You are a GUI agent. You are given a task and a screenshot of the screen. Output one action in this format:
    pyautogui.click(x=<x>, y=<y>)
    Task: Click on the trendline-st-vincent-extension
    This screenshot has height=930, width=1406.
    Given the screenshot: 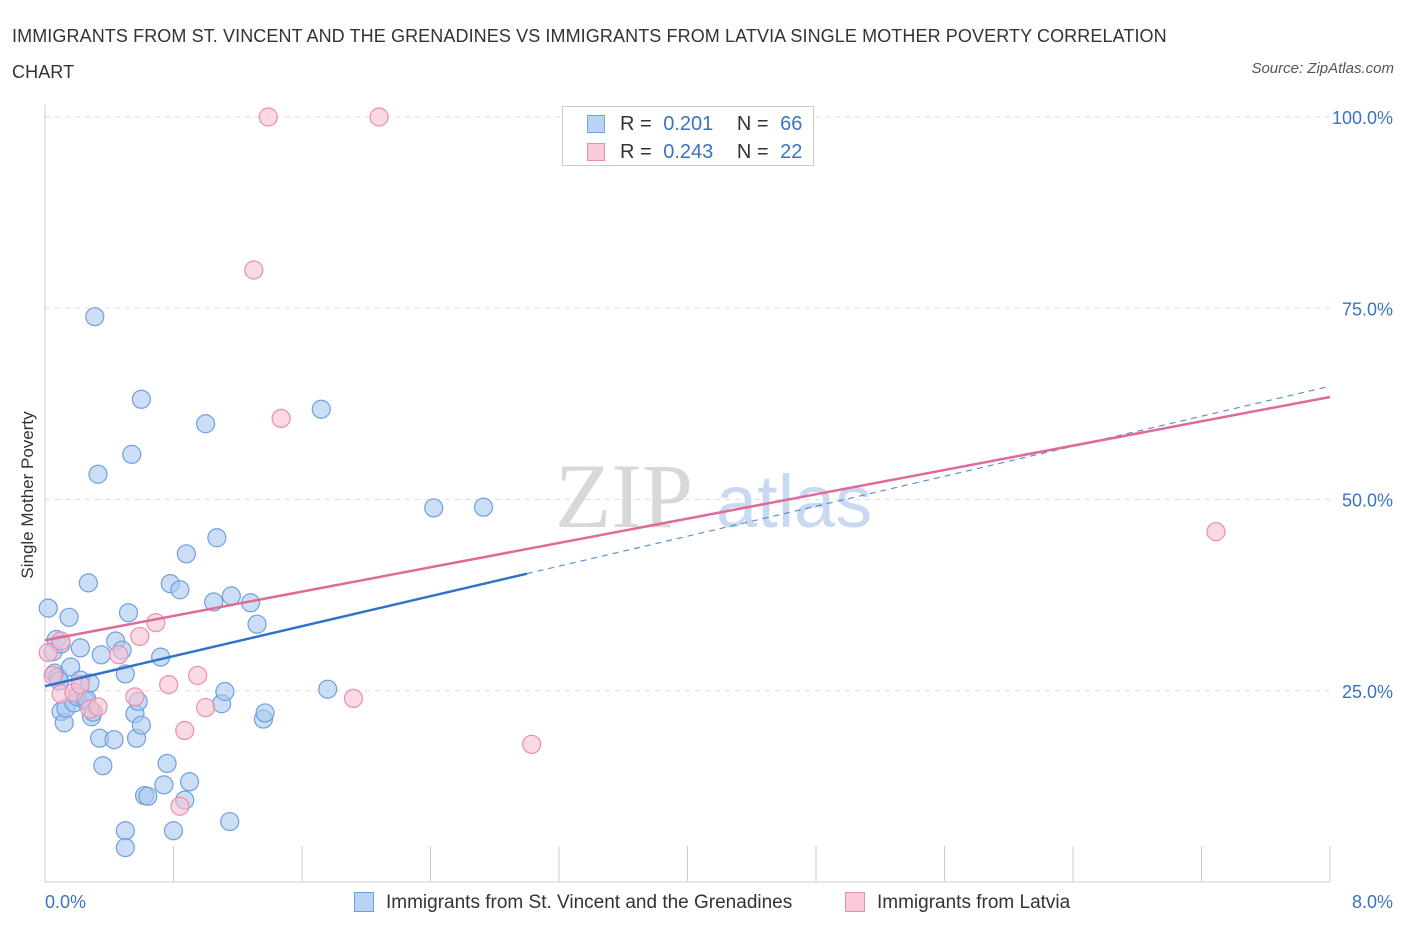 What is the action you would take?
    pyautogui.click(x=928, y=480)
    